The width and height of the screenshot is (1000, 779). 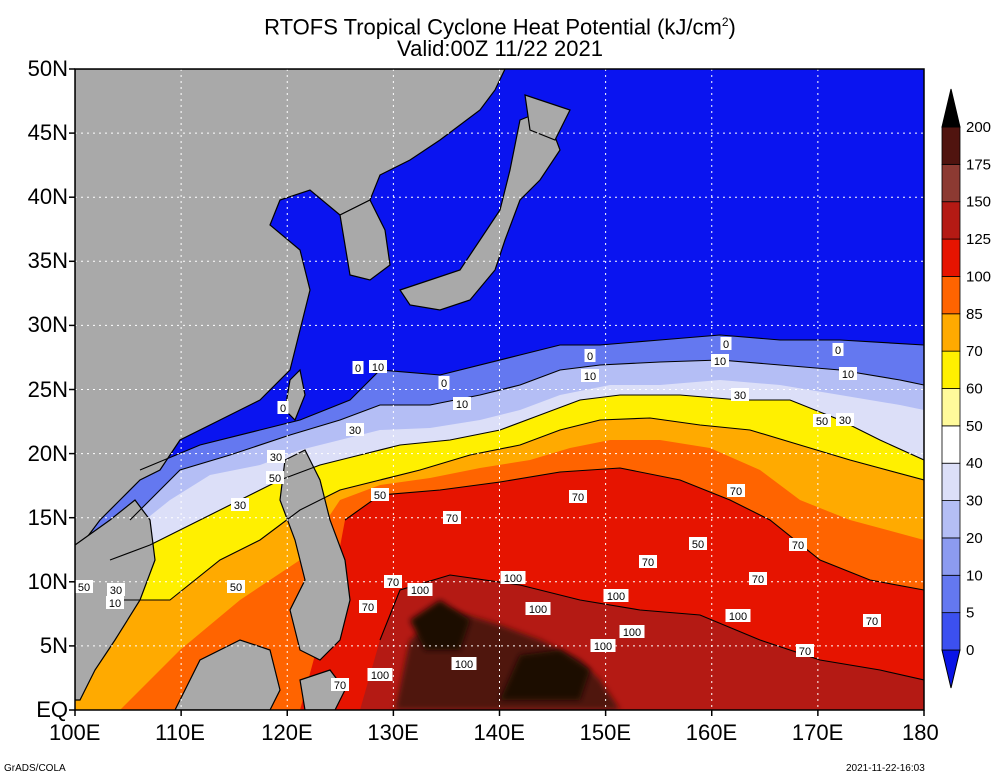 I want to click on lat-tick-label: 20N, so click(x=47, y=453).